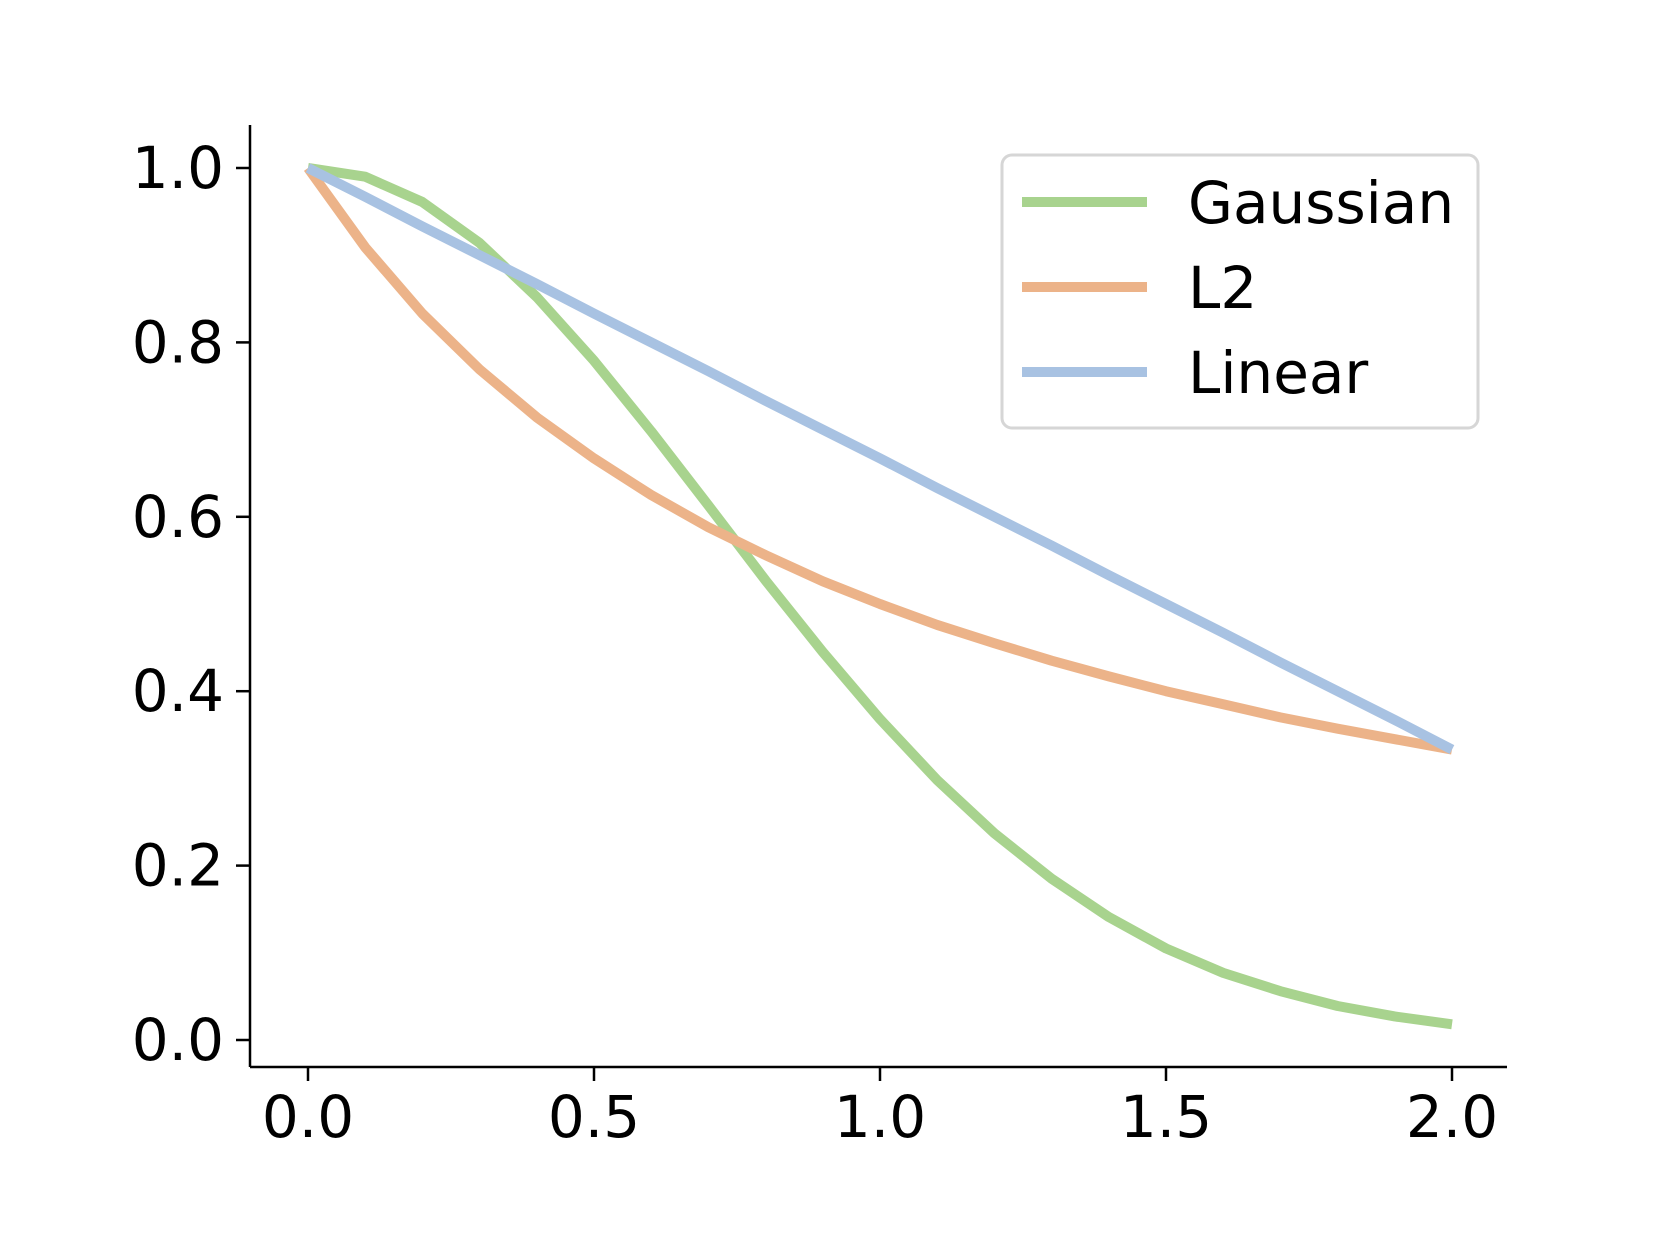 The height and width of the screenshot is (1245, 1660). I want to click on x-tick-label: 2.0, so click(1452, 1117).